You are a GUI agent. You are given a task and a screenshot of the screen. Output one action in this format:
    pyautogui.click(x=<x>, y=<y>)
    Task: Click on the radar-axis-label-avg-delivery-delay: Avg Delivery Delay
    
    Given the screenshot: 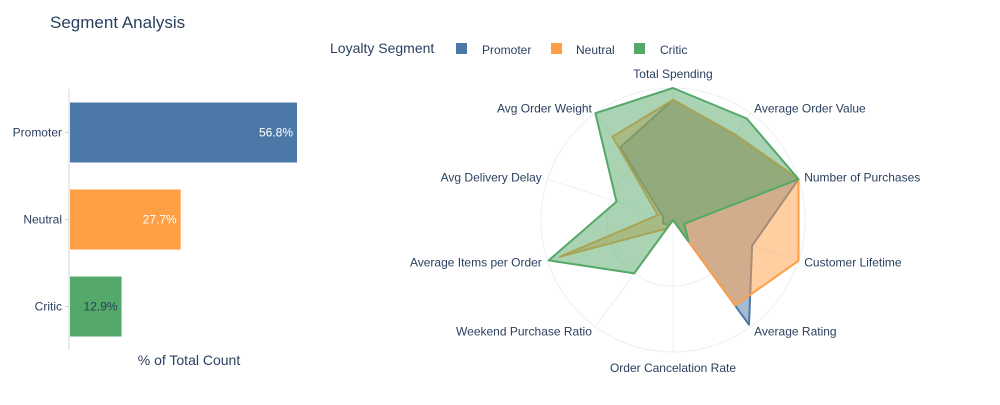 What is the action you would take?
    pyautogui.click(x=491, y=177)
    